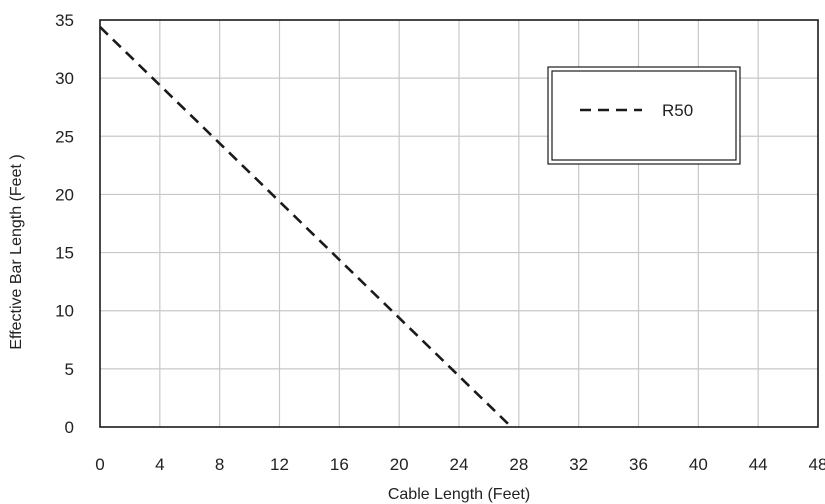  What do you see at coordinates (16, 251) in the screenshot?
I see `y-axis-title: Effective Bar Length (Feet )` at bounding box center [16, 251].